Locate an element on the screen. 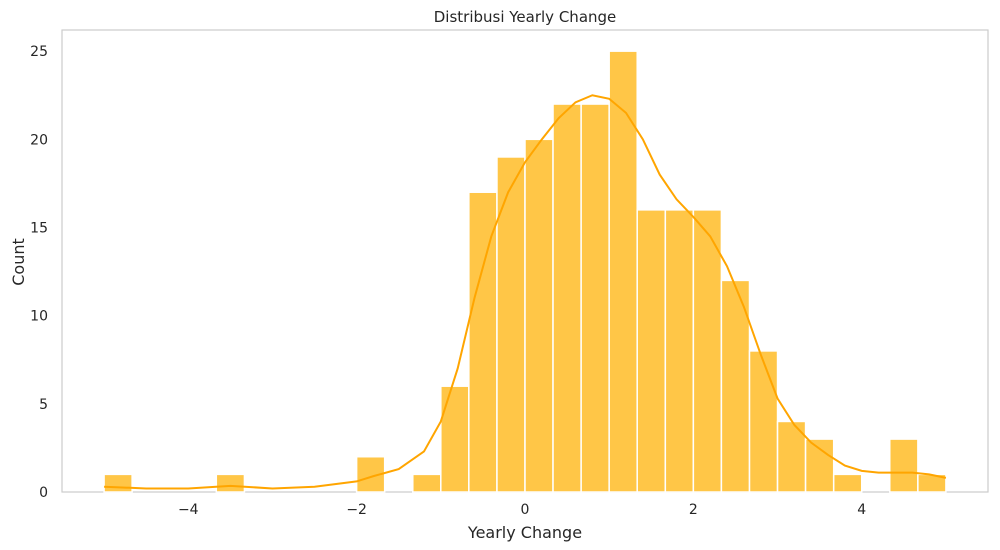  y-tick-label: 20 is located at coordinates (39, 140).